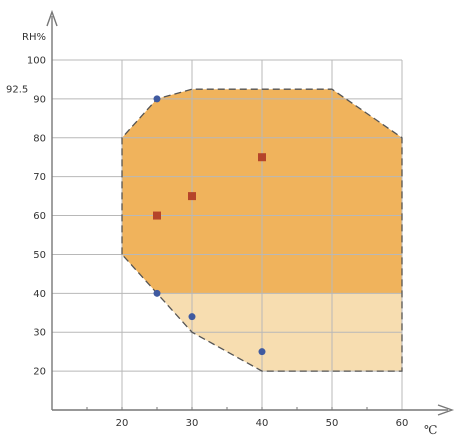 The height and width of the screenshot is (437, 460). I want to click on x-axis-arrow, so click(446, 410).